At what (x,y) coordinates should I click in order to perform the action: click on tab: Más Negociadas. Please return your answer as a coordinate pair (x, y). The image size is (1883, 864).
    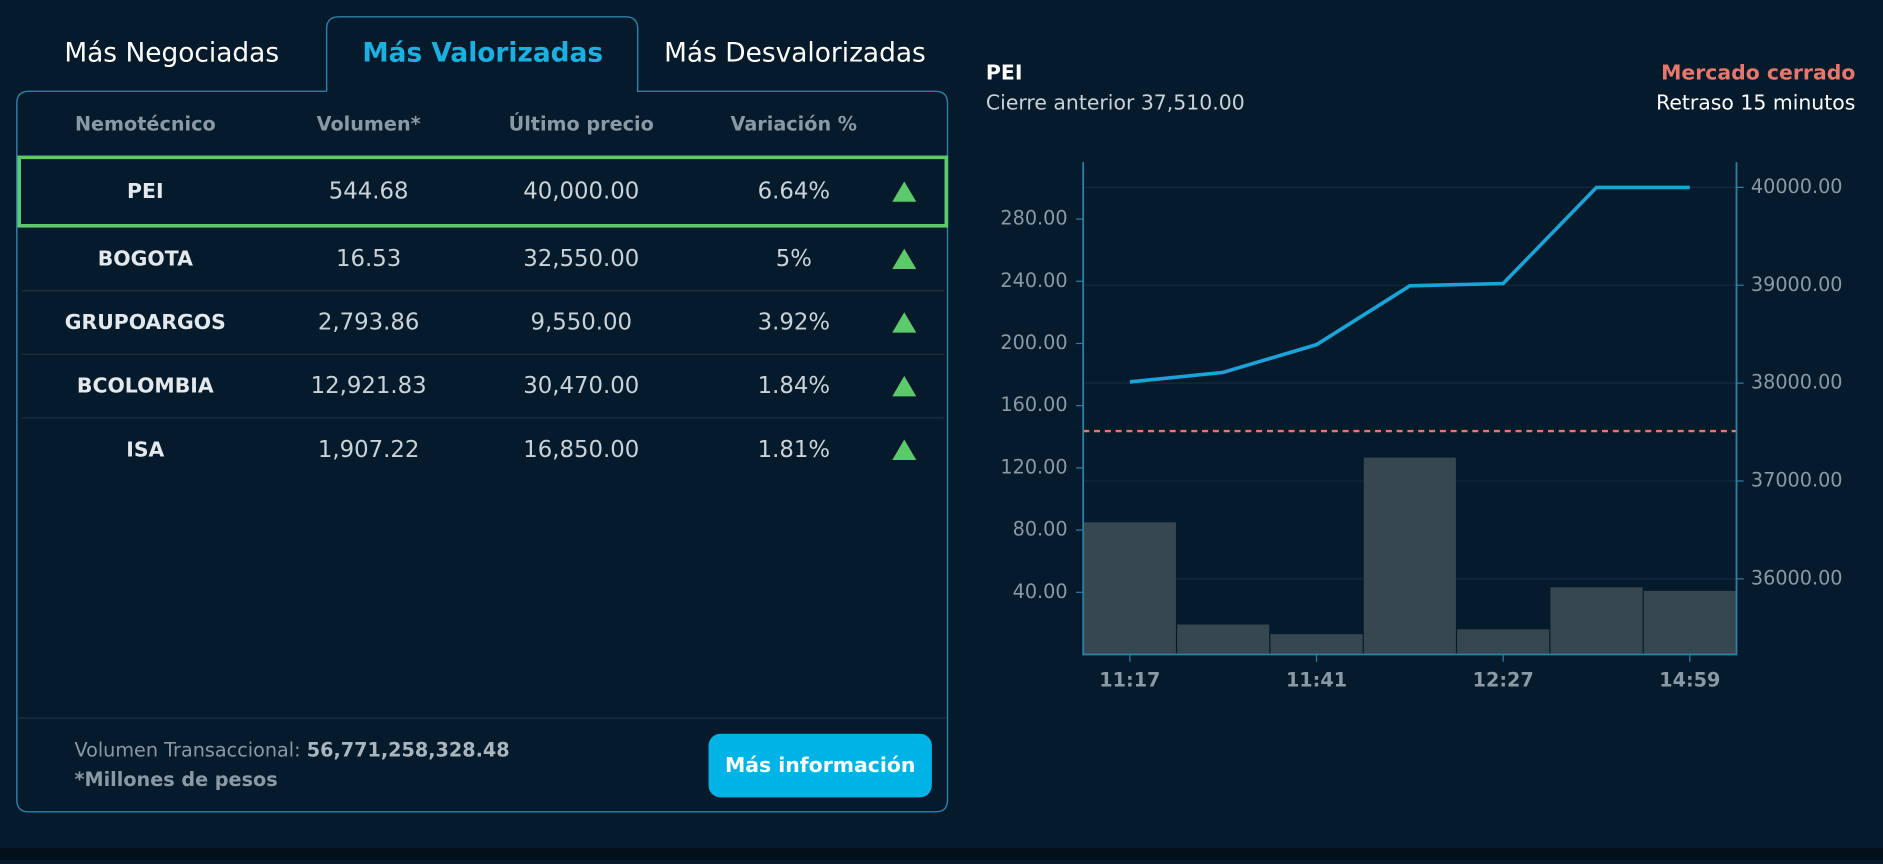
    Looking at the image, I should click on (171, 53).